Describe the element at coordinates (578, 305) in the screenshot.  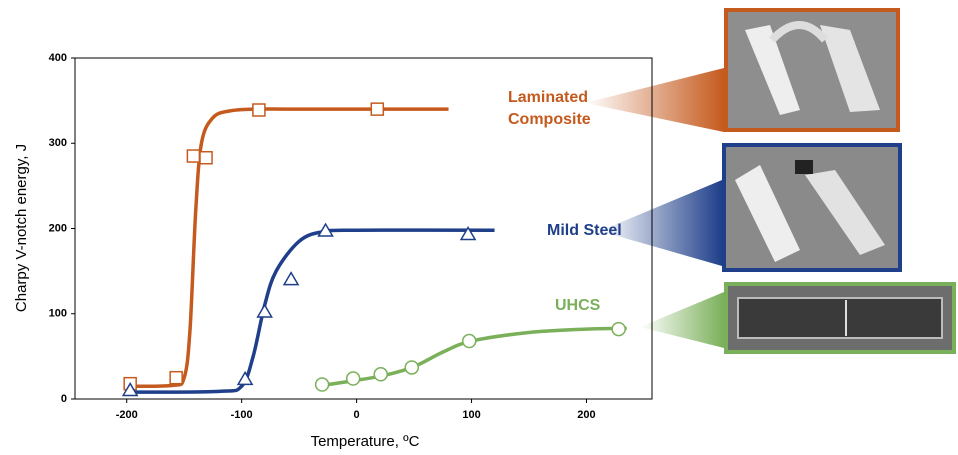
I see `series-label: UHCS` at that location.